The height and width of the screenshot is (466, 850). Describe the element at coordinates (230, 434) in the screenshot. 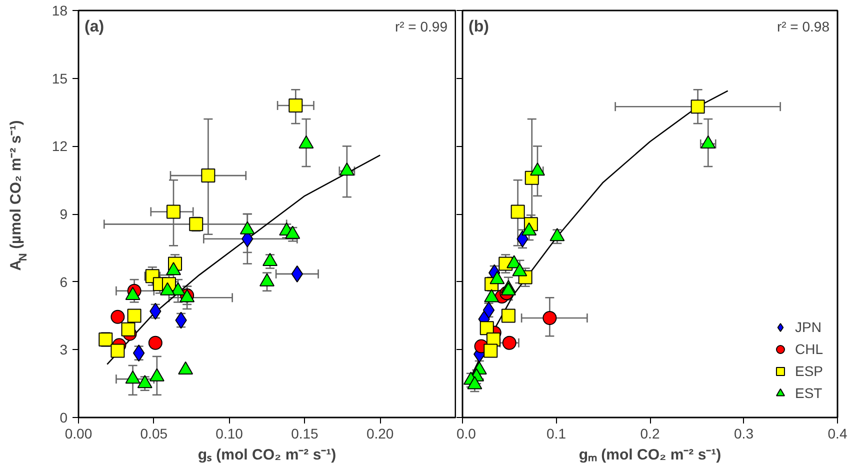

I see `x-tick-label: 0.10` at that location.